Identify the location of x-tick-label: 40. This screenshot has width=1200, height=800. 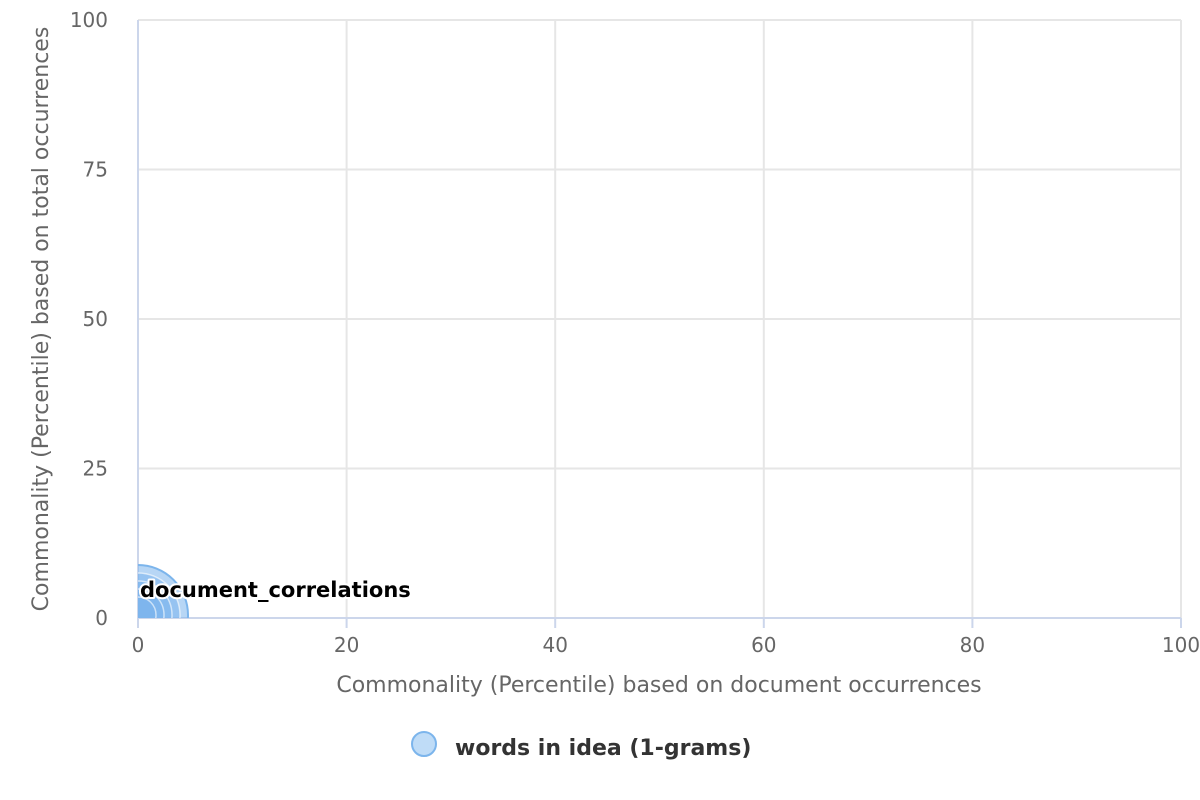
(554, 645).